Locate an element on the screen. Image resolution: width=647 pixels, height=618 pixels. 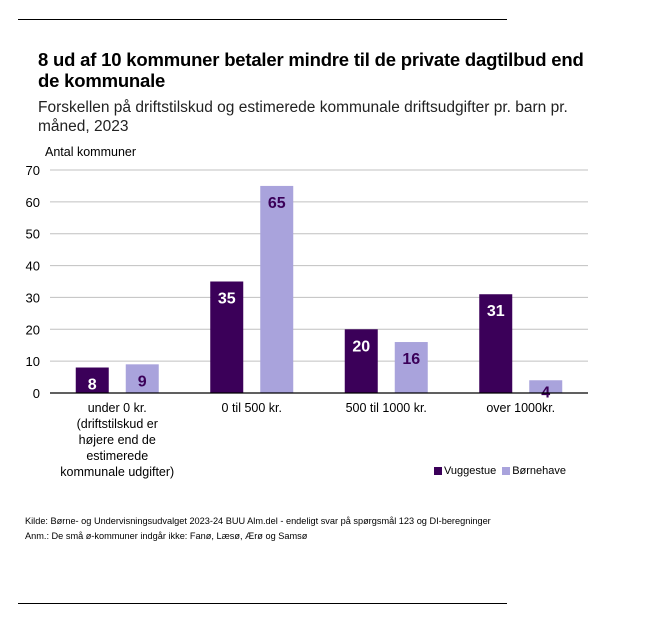
data-label: 31 is located at coordinates (496, 311).